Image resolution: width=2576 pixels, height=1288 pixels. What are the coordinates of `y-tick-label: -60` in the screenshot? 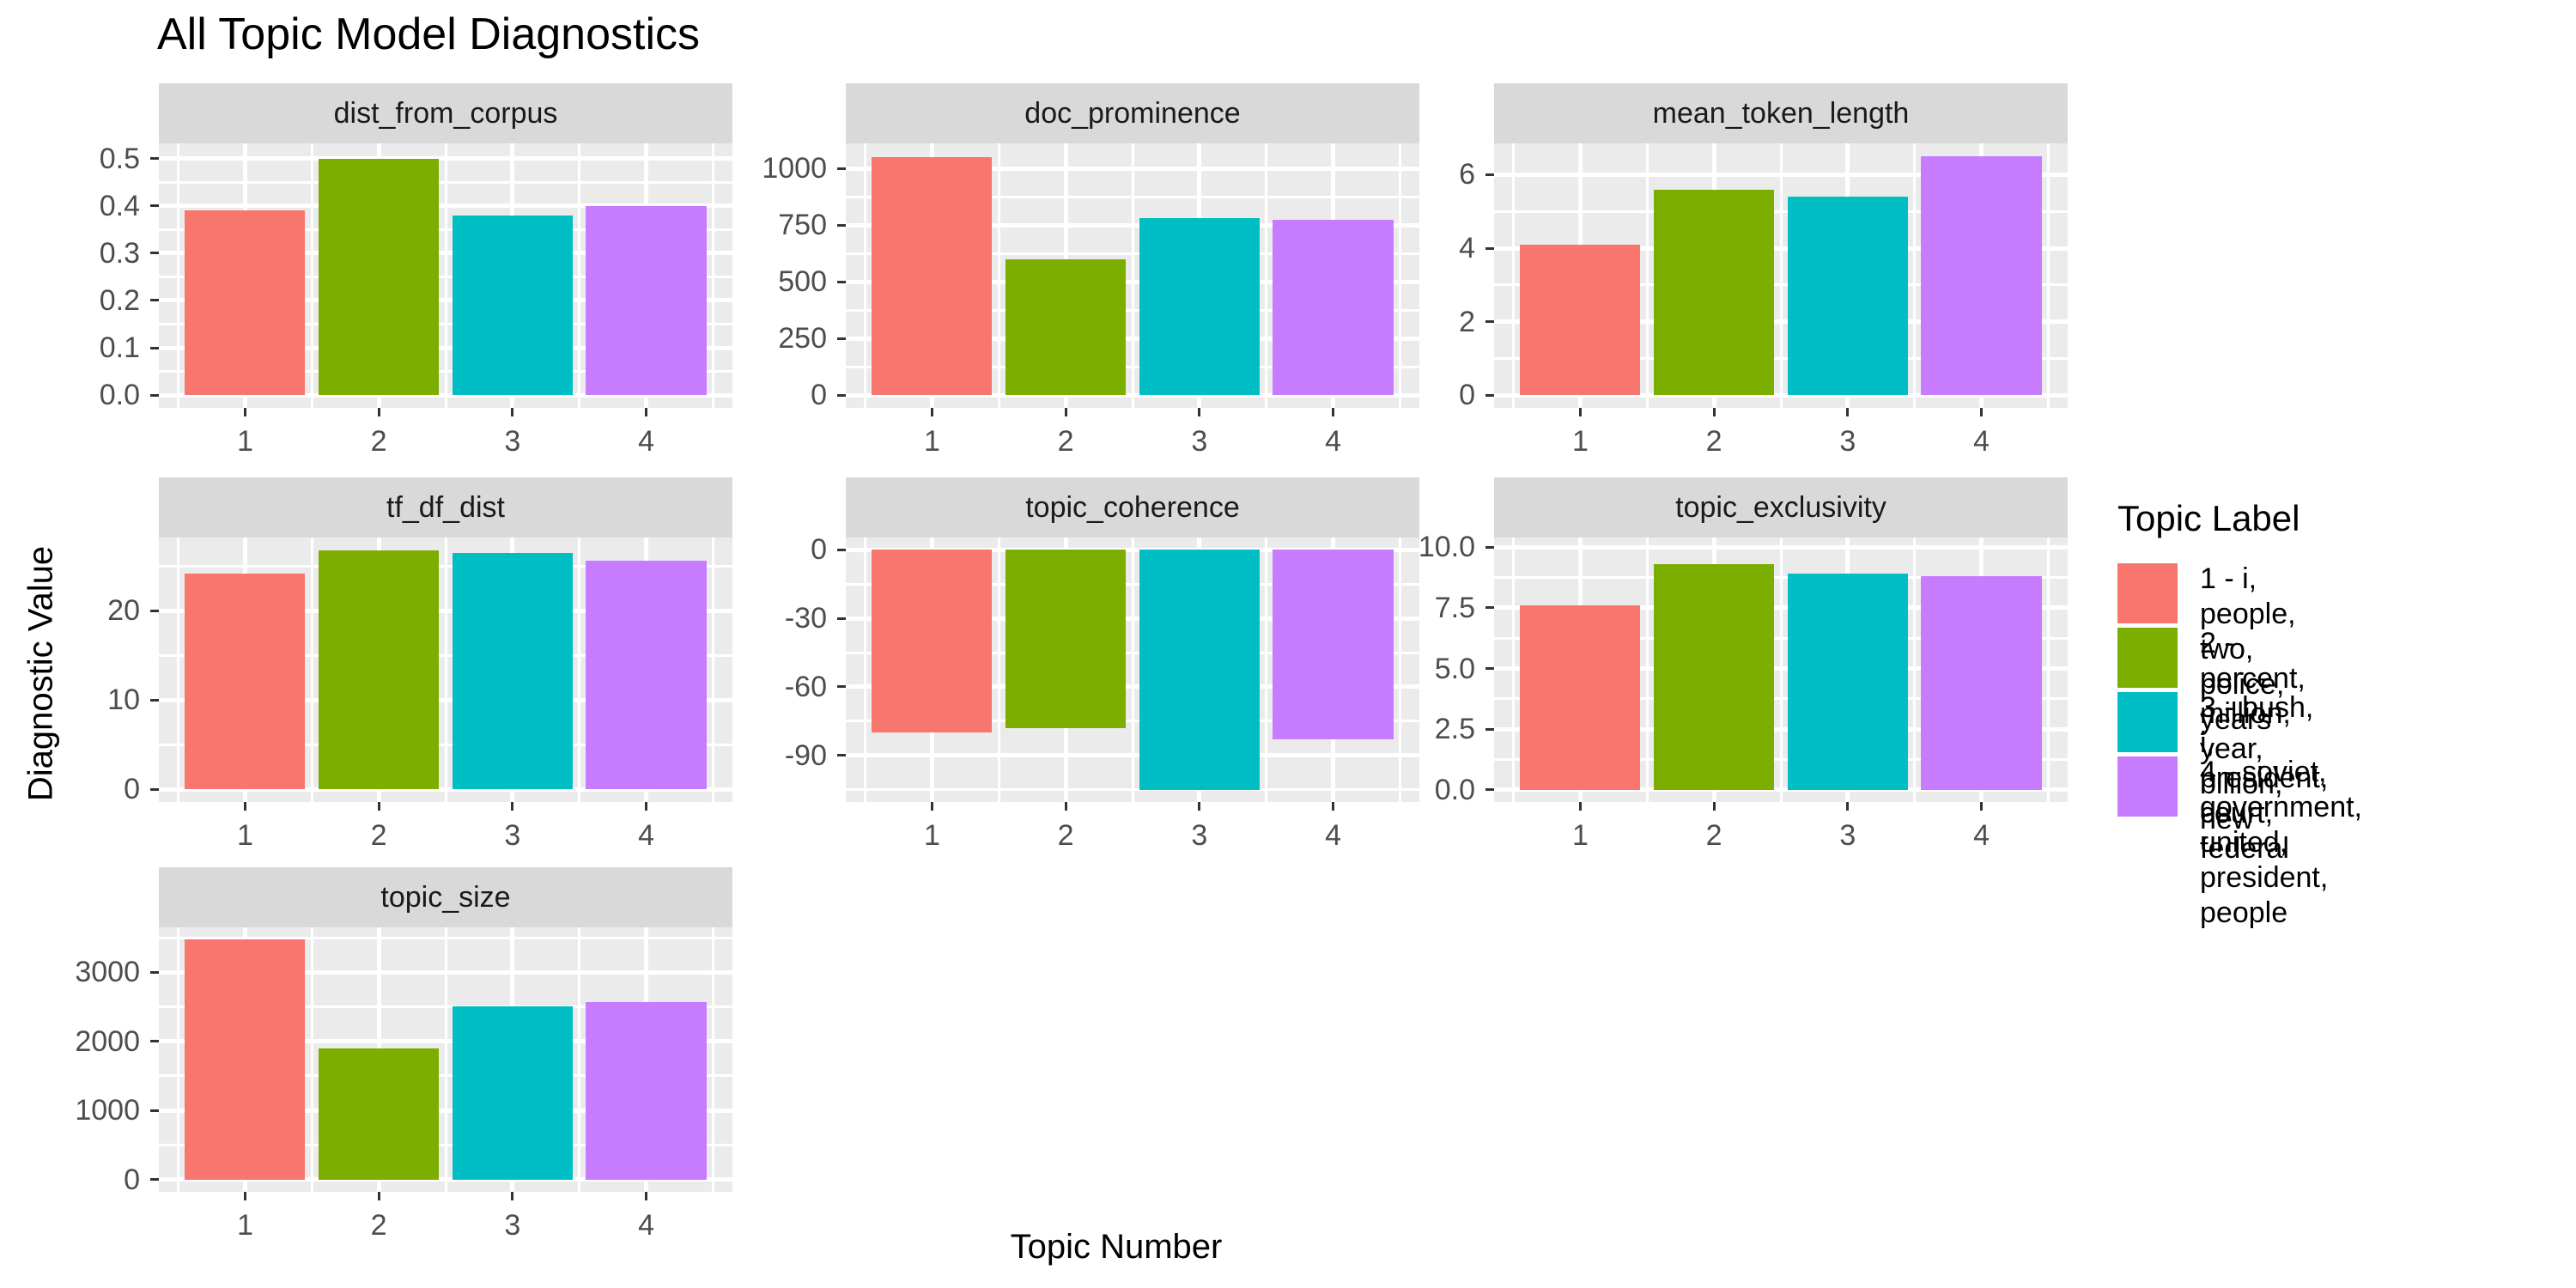 It's located at (806, 686).